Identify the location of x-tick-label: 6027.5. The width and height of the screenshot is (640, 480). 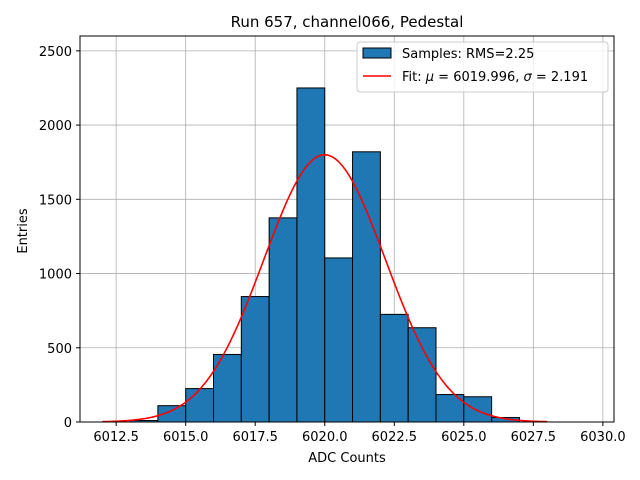
(534, 437).